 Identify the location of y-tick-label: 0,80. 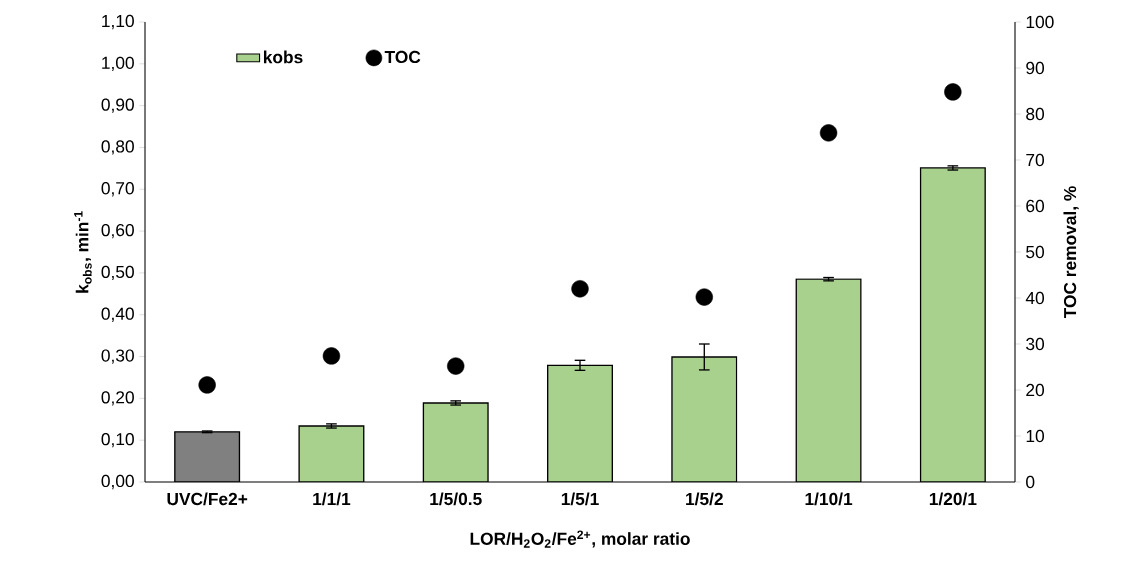
(117, 147).